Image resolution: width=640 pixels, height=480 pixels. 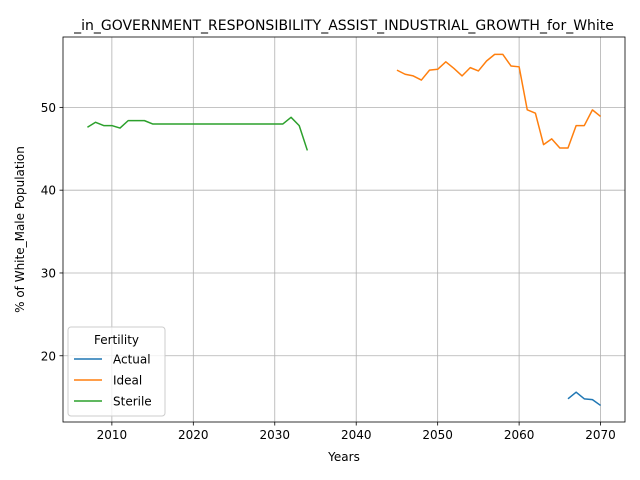 What do you see at coordinates (519, 435) in the screenshot?
I see `x-tick-label: 2060` at bounding box center [519, 435].